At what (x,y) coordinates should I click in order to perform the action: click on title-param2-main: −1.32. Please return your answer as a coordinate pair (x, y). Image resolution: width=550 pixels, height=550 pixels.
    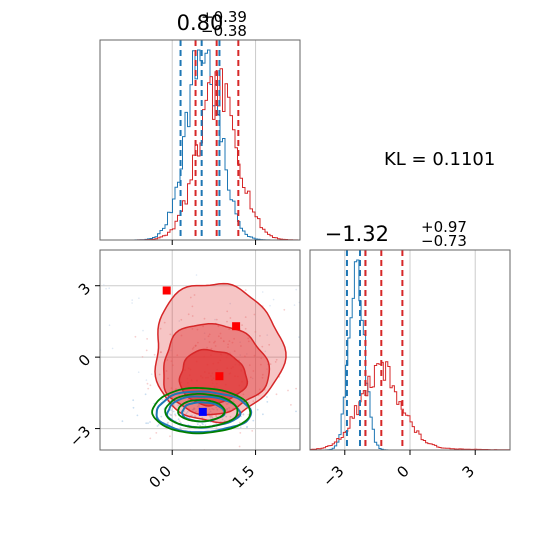
    Looking at the image, I should click on (357, 234).